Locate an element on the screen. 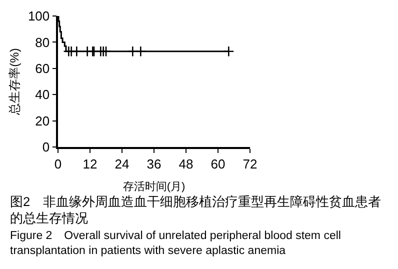  y-axis-title: 总生存率(%) is located at coordinates (15, 82).